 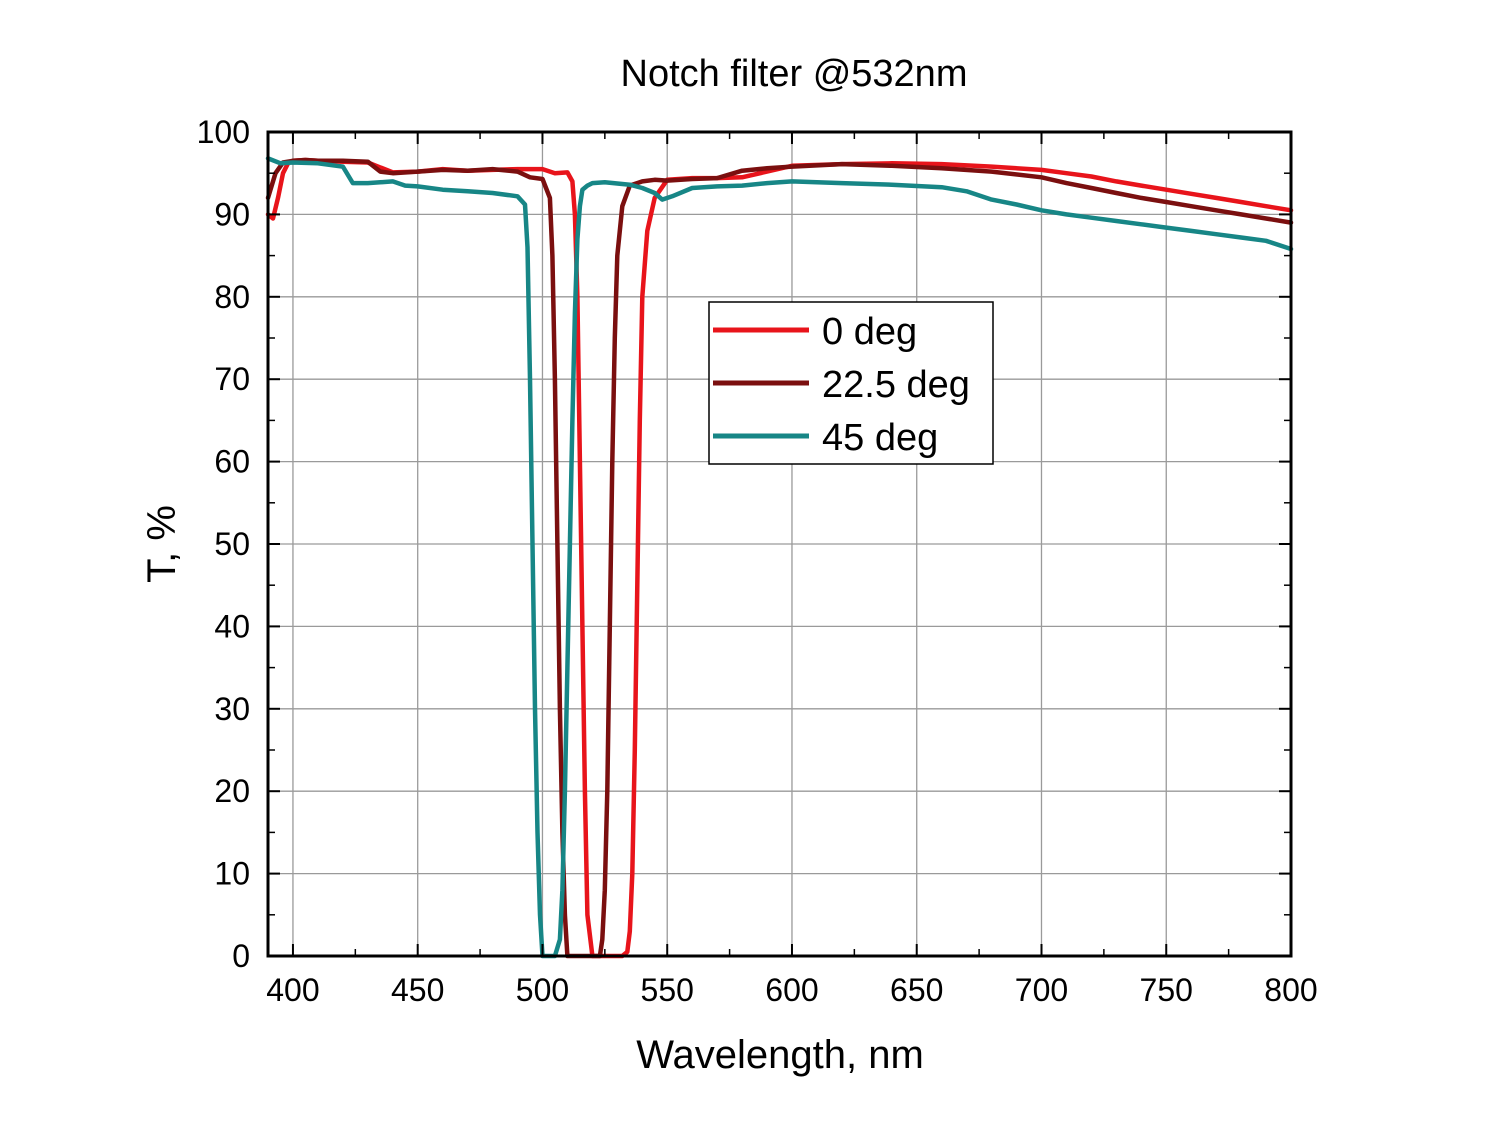 What do you see at coordinates (292, 990) in the screenshot?
I see `x-tick-label: 400` at bounding box center [292, 990].